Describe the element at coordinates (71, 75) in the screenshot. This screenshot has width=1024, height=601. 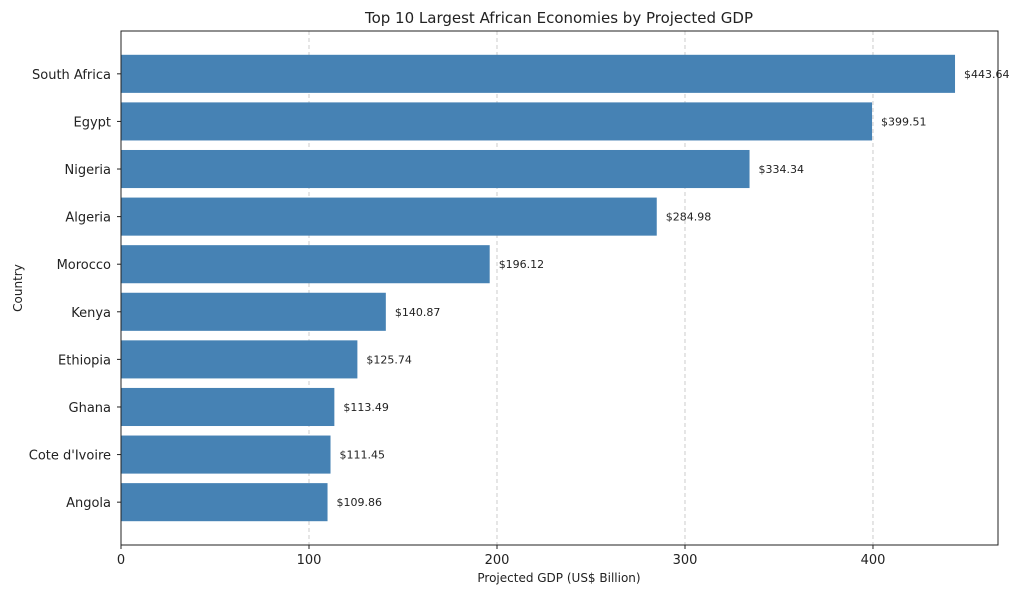
I see `y-tick-label: South Africa` at that location.